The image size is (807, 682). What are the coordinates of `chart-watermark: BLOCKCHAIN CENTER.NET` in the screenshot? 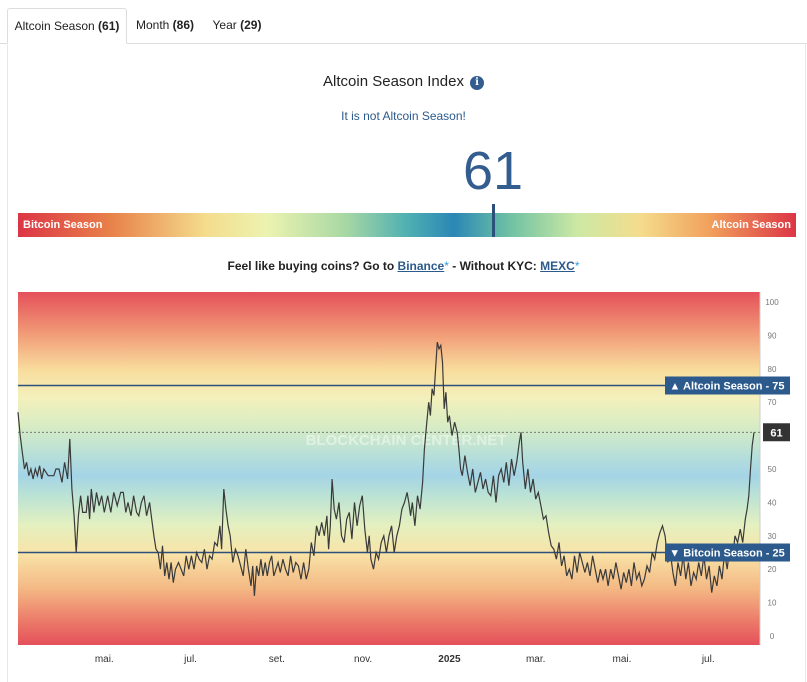 It's located at (406, 440).